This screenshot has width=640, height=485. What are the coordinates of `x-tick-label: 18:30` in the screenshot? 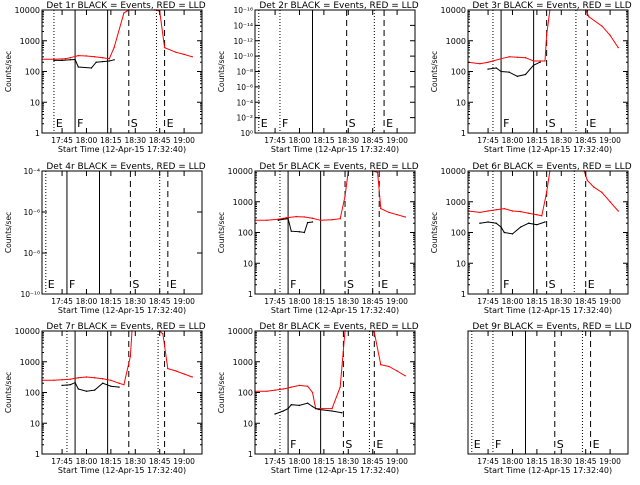 It's located at (561, 461).